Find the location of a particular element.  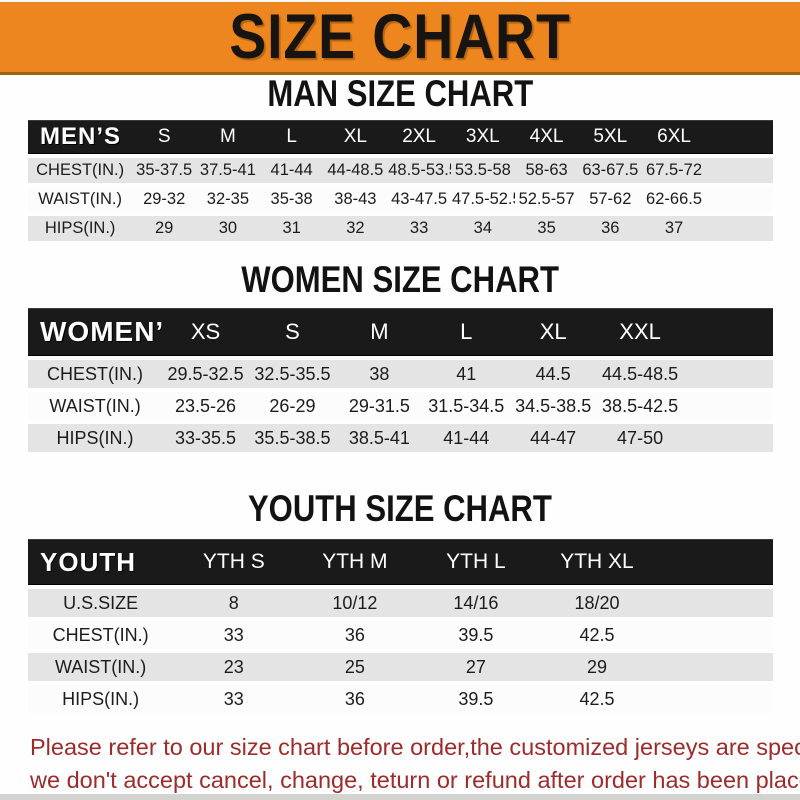

youth-section-title: YOUTH SIZE CHART is located at coordinates (400, 508).